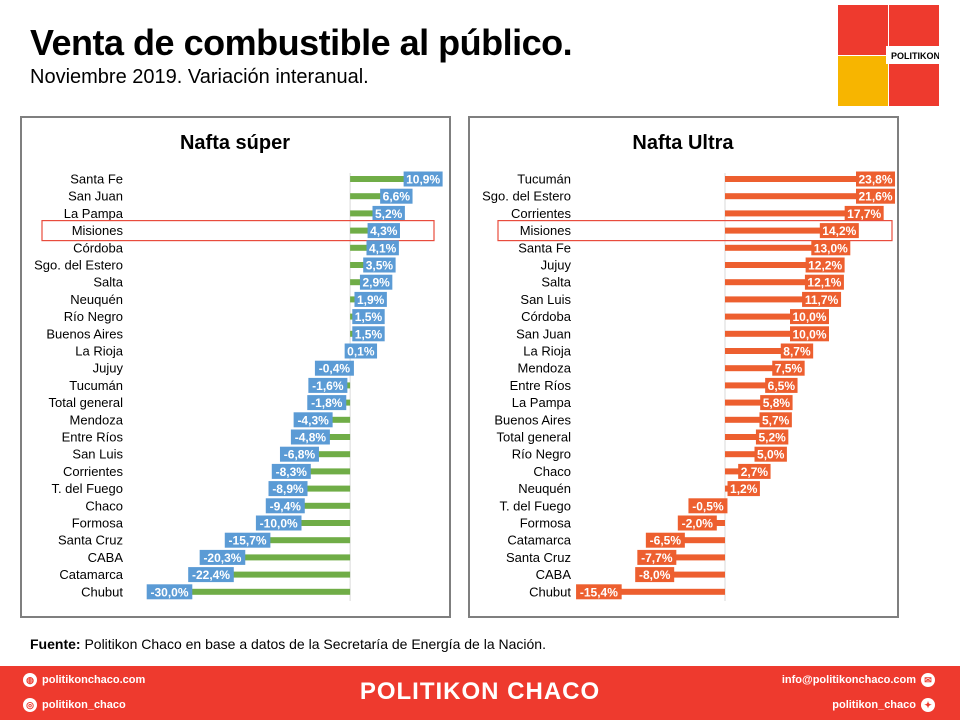 The width and height of the screenshot is (960, 720). I want to click on data-label: -30,0%, so click(169, 592).